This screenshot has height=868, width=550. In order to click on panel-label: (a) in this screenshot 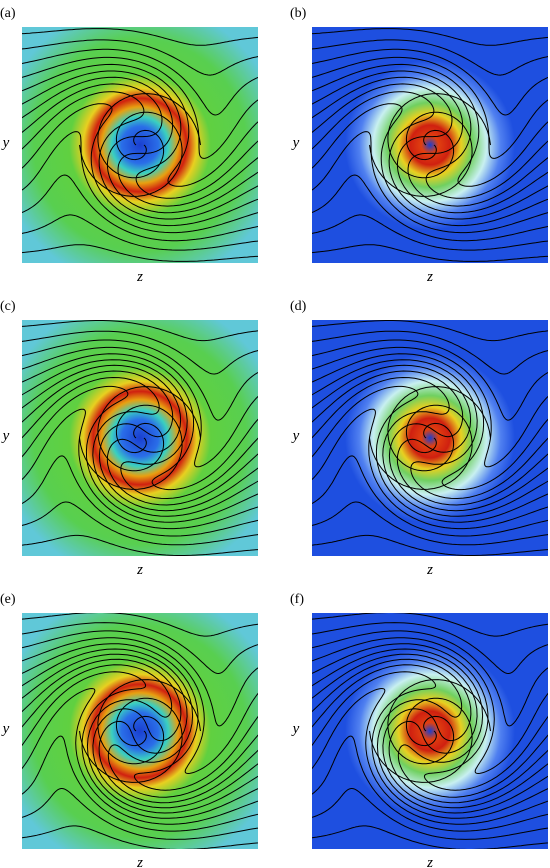, I will do `click(8, 13)`.